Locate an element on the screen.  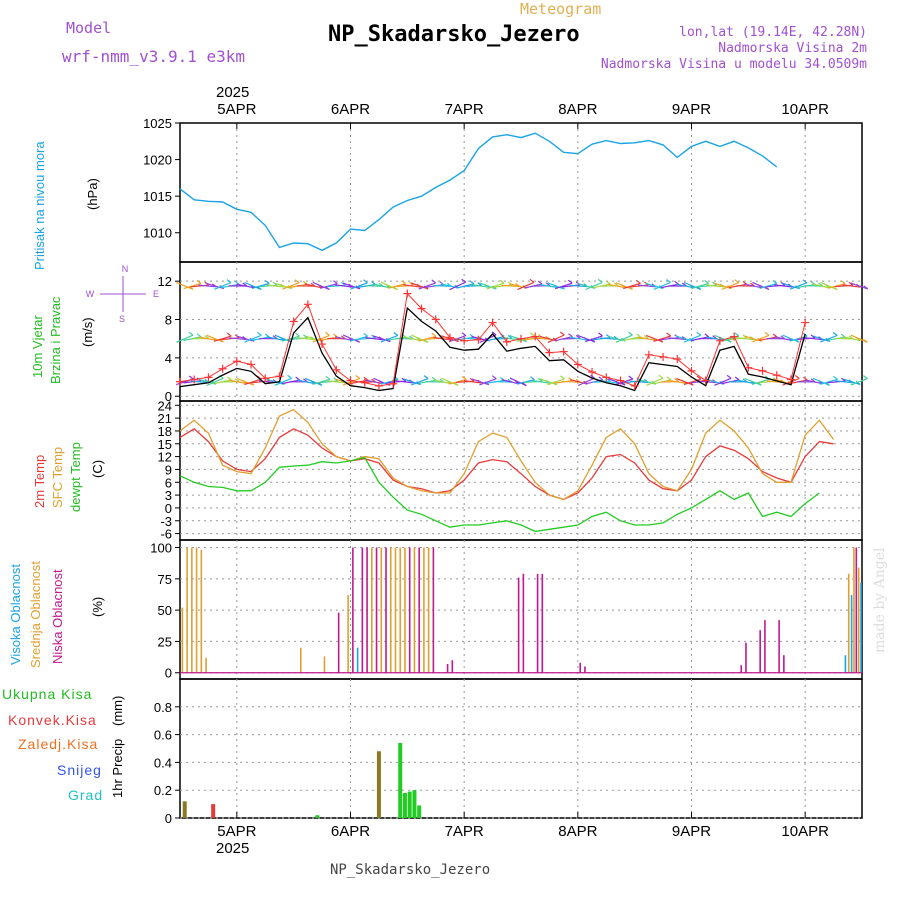
compass-w: W is located at coordinates (90, 294).